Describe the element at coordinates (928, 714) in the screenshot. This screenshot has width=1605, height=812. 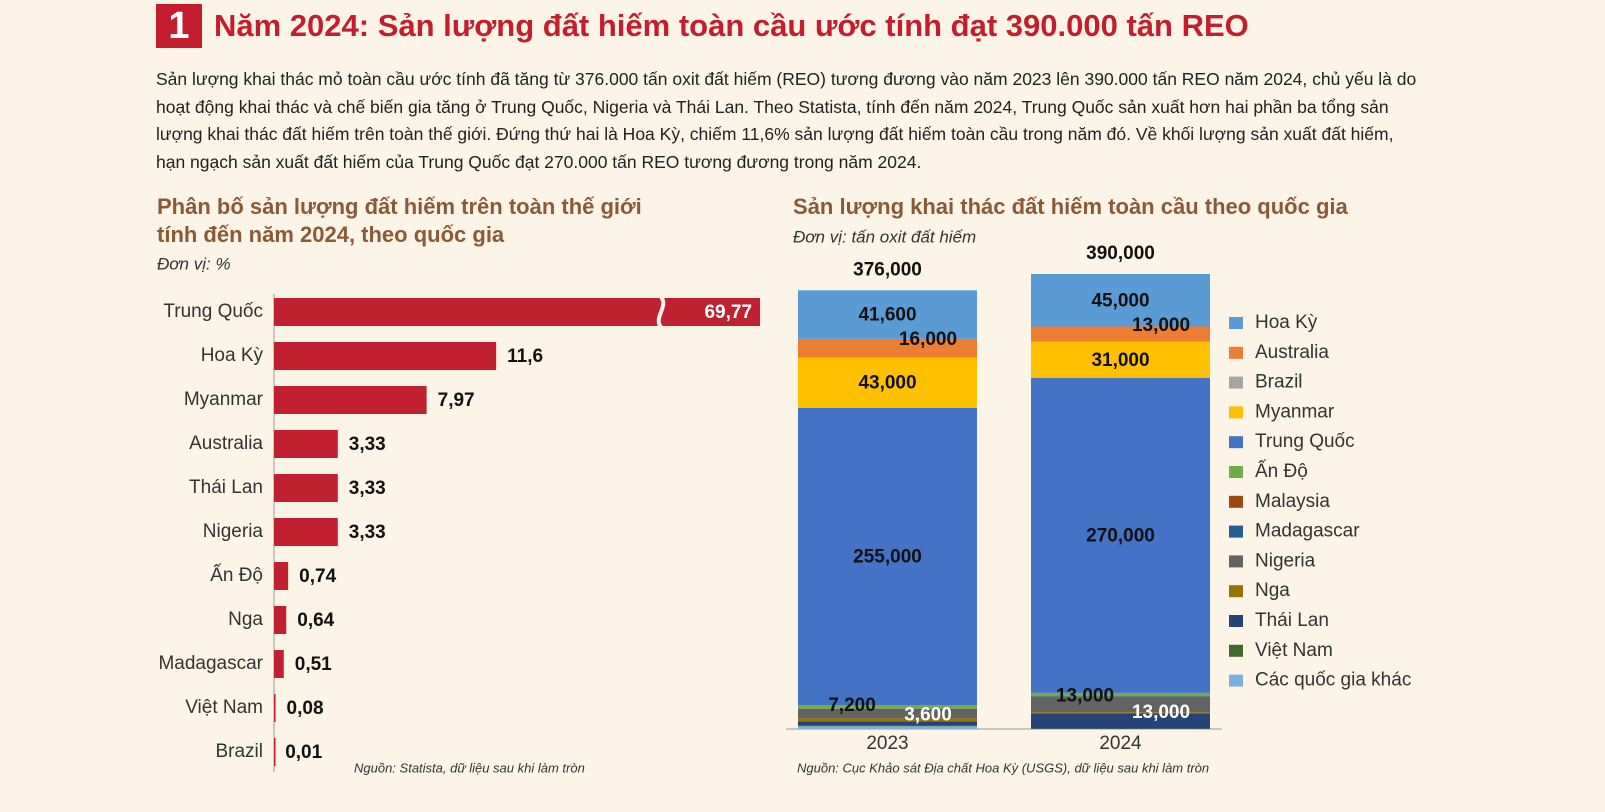
I see `value-label: 3,600` at that location.